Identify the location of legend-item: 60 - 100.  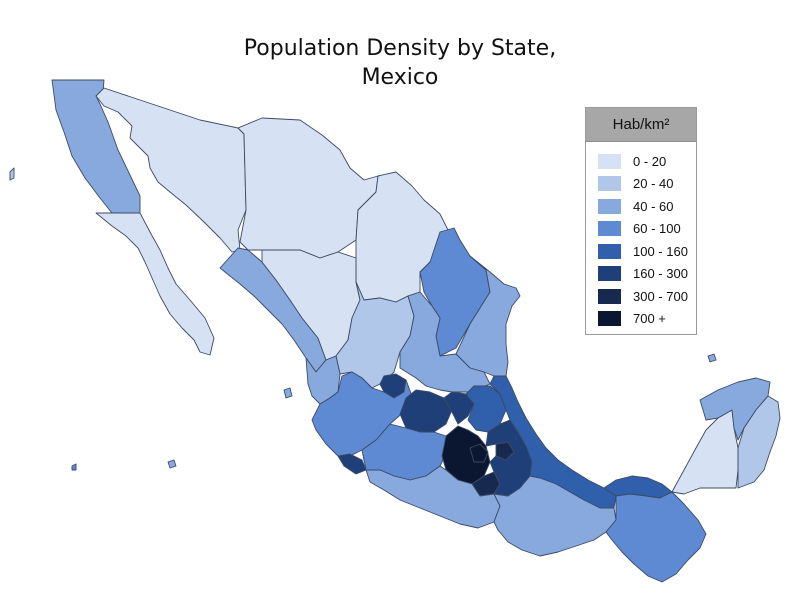
(647, 229).